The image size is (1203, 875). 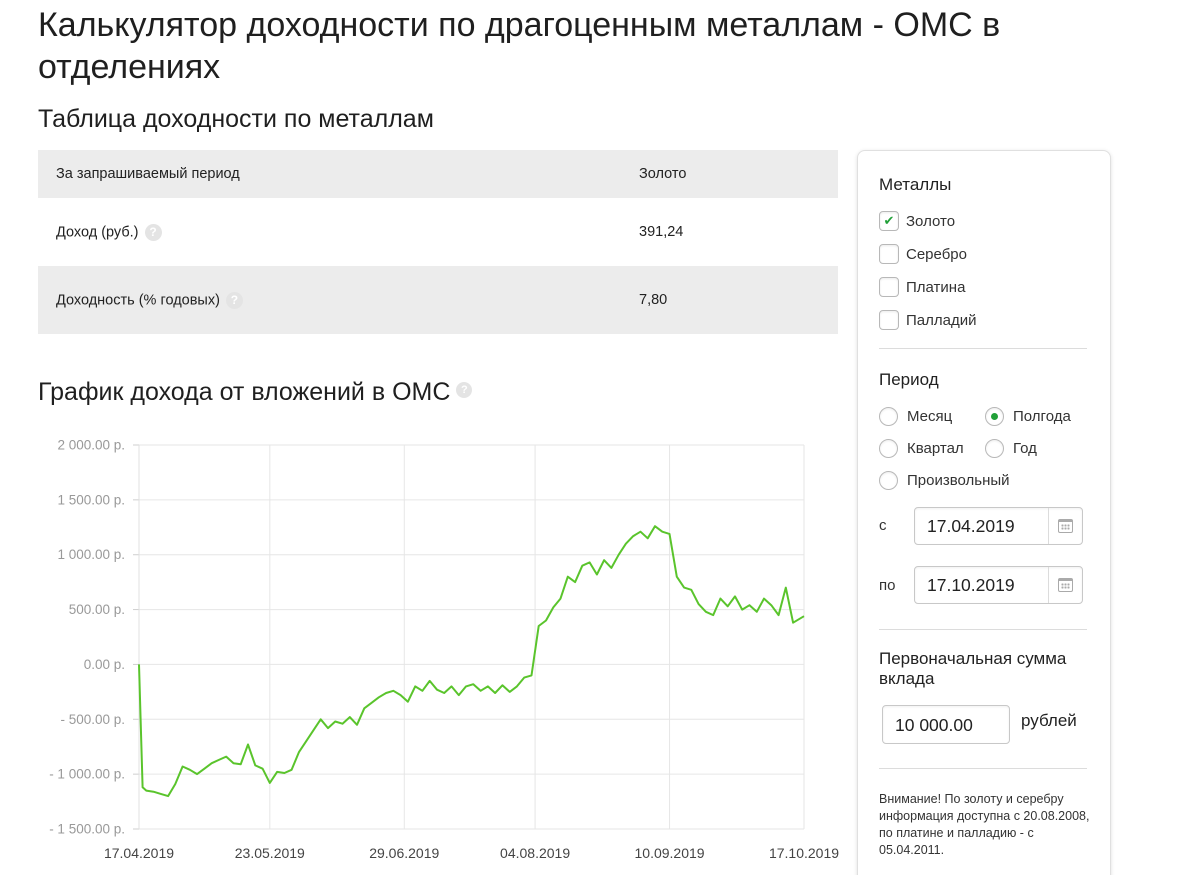 What do you see at coordinates (936, 254) in the screenshot?
I see `metal-label: Серебро` at bounding box center [936, 254].